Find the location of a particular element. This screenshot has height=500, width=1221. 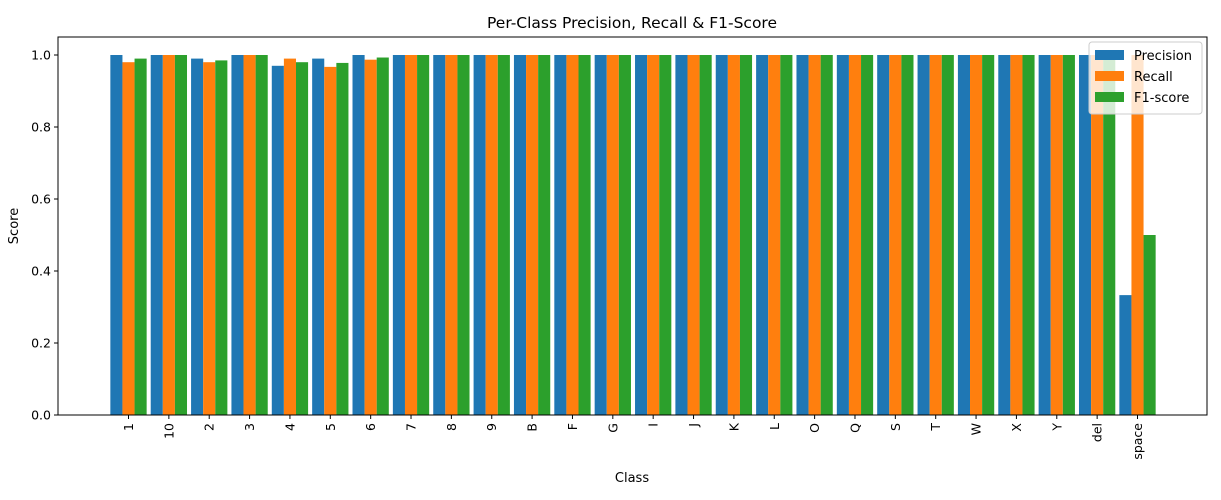

bar-recall-L is located at coordinates (774, 235).